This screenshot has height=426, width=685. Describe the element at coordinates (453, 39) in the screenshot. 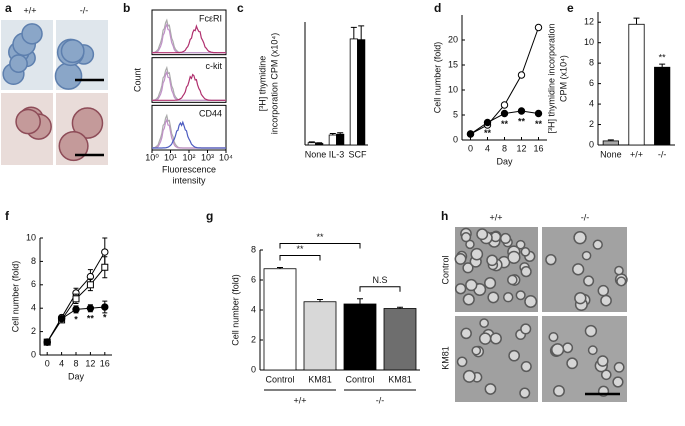

I see `y-tick-label: 20` at that location.